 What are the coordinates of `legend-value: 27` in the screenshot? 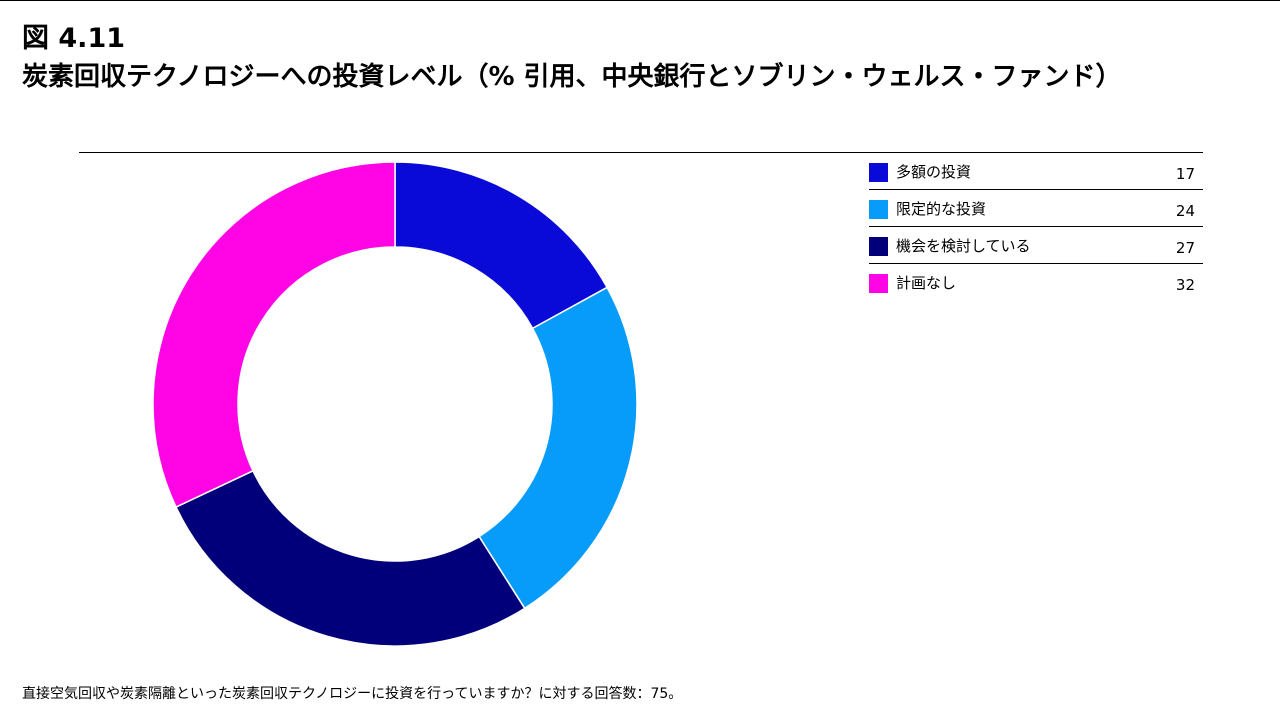 It's located at (1185, 248).